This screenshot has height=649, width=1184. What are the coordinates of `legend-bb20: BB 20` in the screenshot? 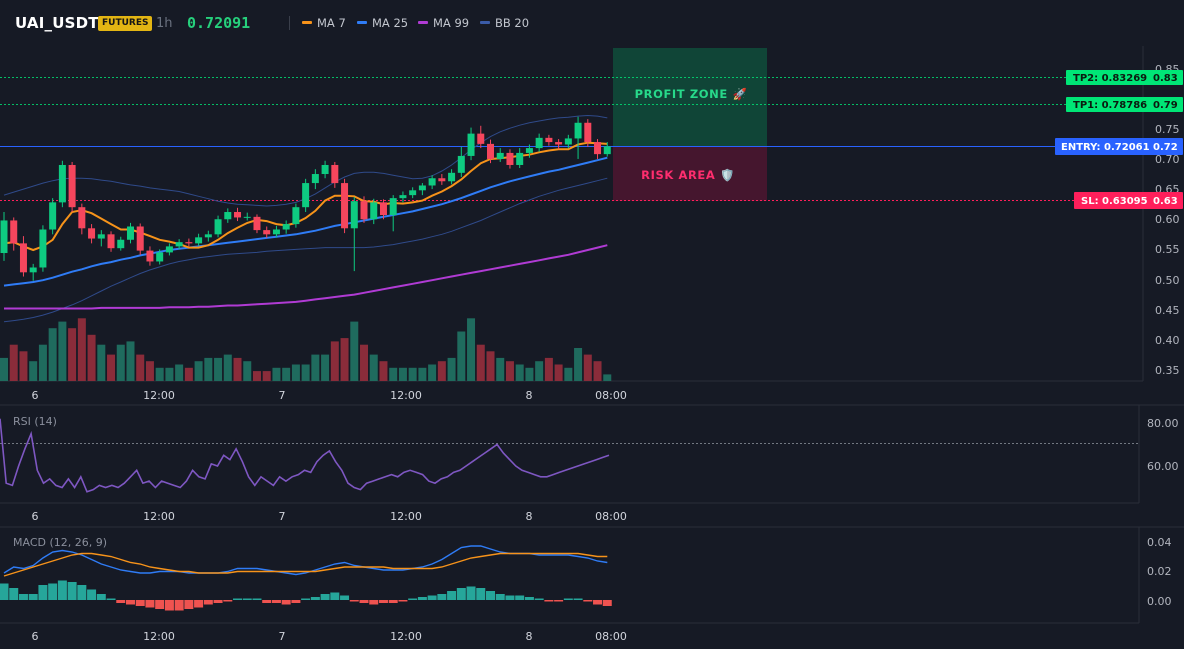 It's located at (504, 23).